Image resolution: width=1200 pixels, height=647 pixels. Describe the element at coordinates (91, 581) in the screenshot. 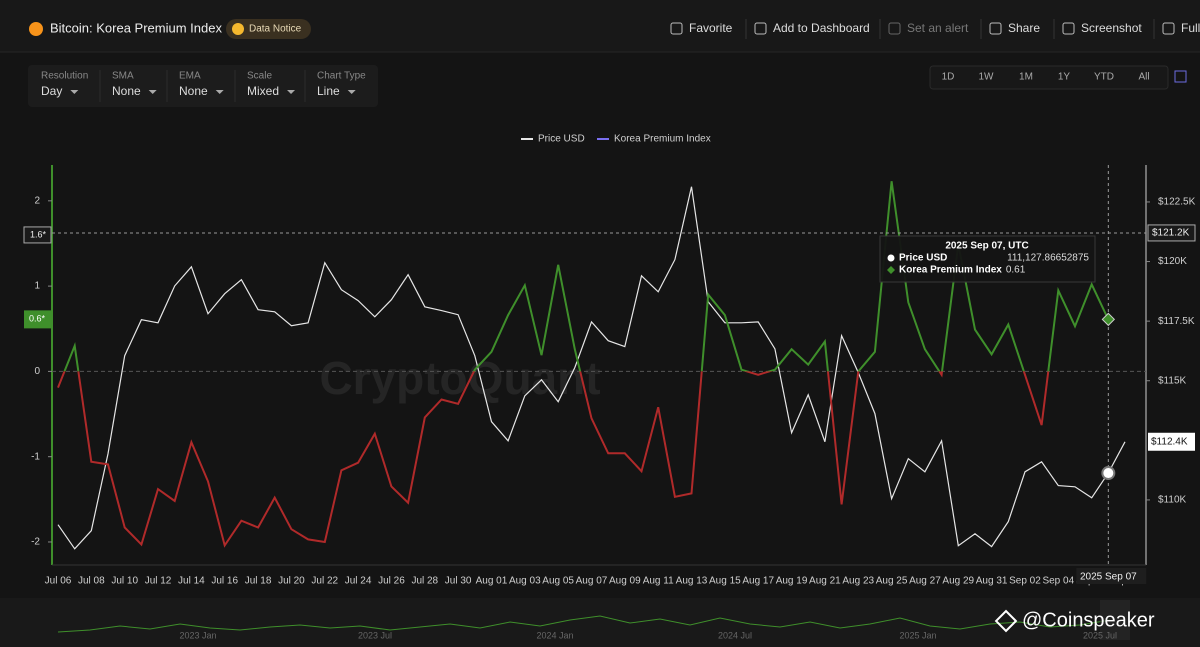

I see `x-tick-label: Jul 08` at that location.